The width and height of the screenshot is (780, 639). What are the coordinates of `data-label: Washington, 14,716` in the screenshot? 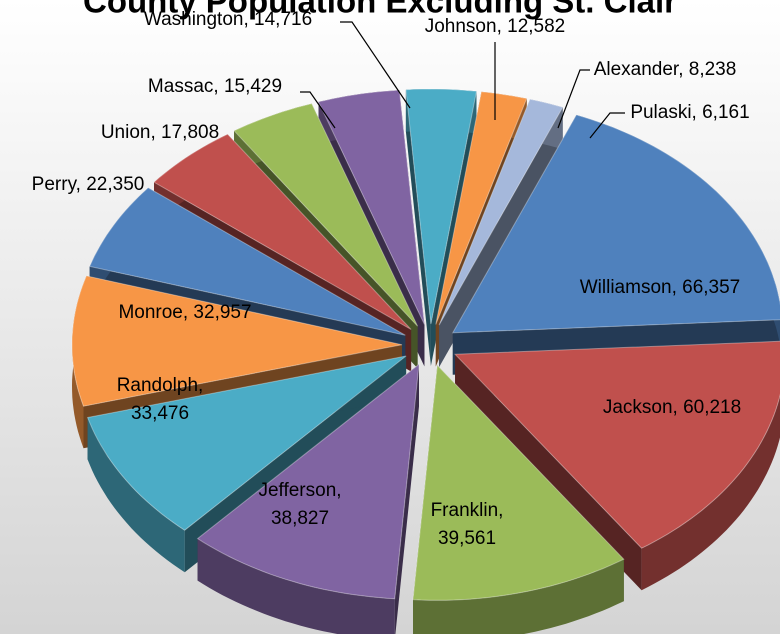 It's located at (228, 19).